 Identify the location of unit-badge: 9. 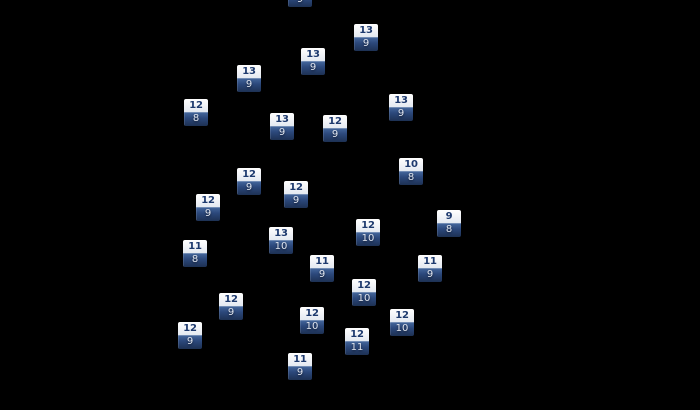
(300, 3).